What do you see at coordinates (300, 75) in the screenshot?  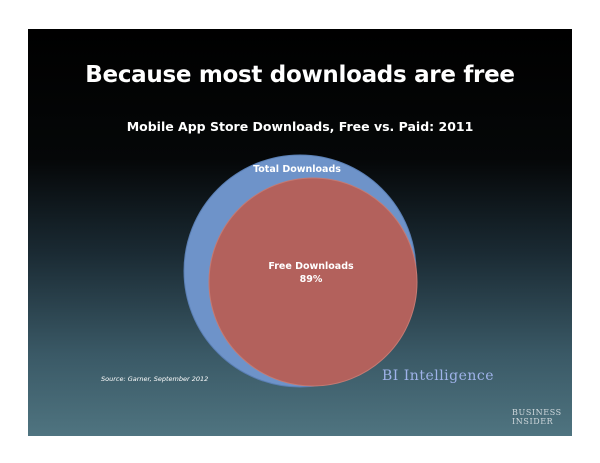 I see `headline: Because most downloads are free` at bounding box center [300, 75].